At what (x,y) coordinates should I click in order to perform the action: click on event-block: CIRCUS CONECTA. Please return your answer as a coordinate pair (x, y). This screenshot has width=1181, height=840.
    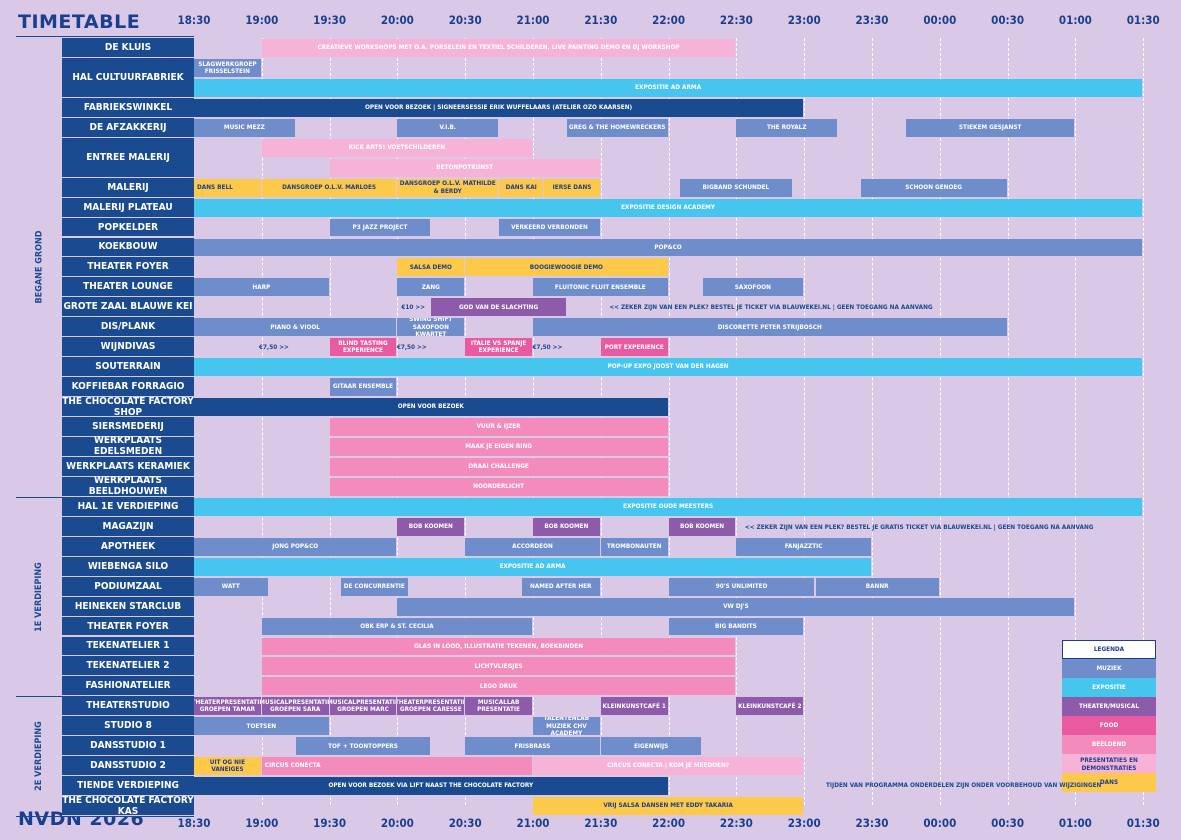
    Looking at the image, I should click on (397, 766).